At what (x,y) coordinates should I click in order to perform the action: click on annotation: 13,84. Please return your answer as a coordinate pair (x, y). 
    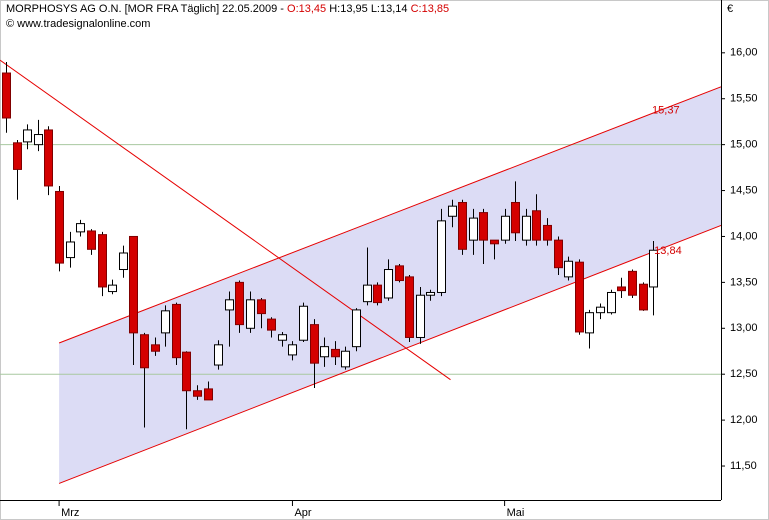
    Looking at the image, I should click on (668, 251).